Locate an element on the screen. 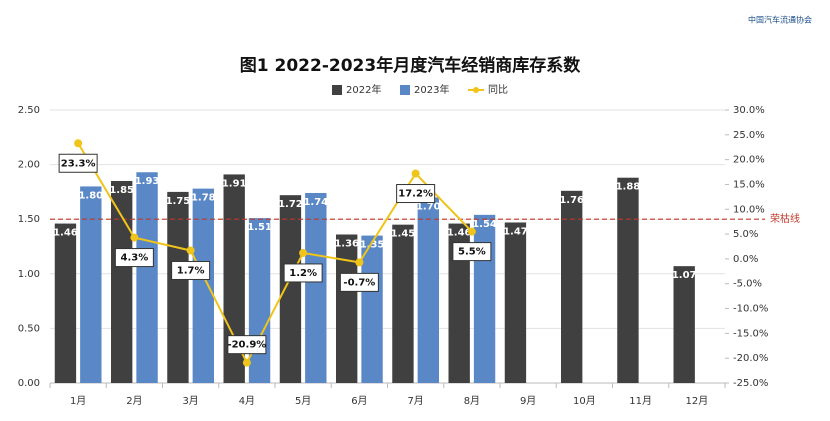  x-tick-label: 11月 is located at coordinates (640, 401).